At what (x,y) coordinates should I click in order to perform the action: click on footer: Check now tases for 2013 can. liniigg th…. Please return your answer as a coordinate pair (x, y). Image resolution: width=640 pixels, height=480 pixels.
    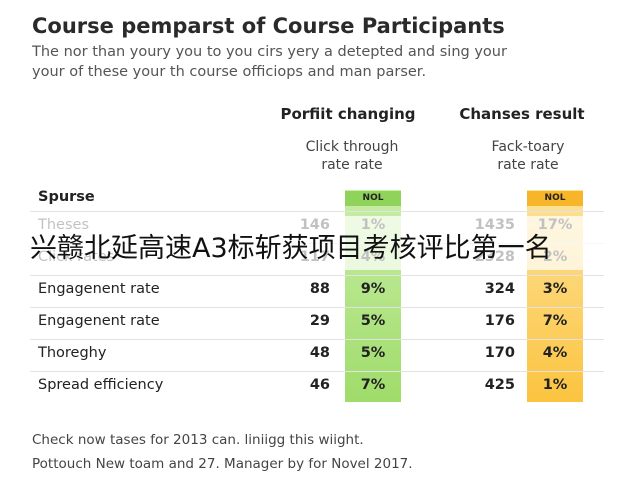
    Looking at the image, I should click on (198, 440).